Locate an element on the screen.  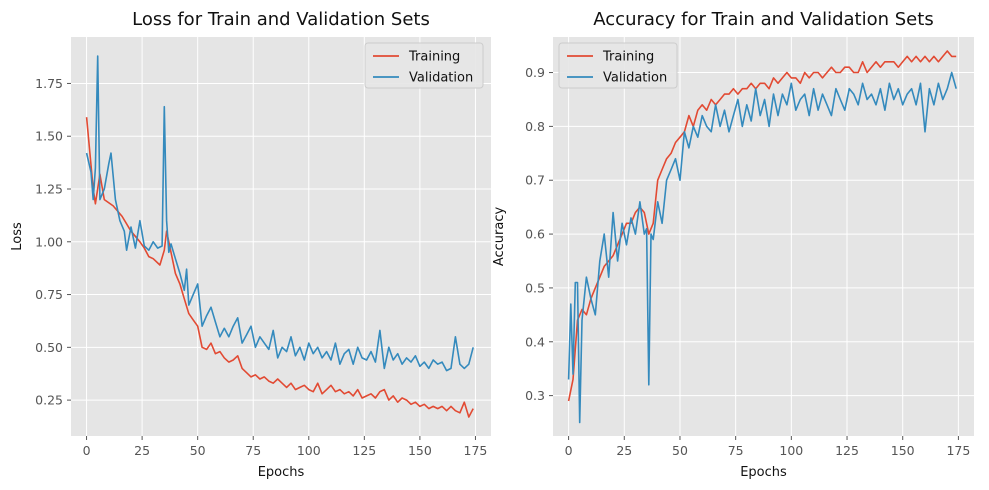
y-tick-label: 0.25 is located at coordinates (49, 400).